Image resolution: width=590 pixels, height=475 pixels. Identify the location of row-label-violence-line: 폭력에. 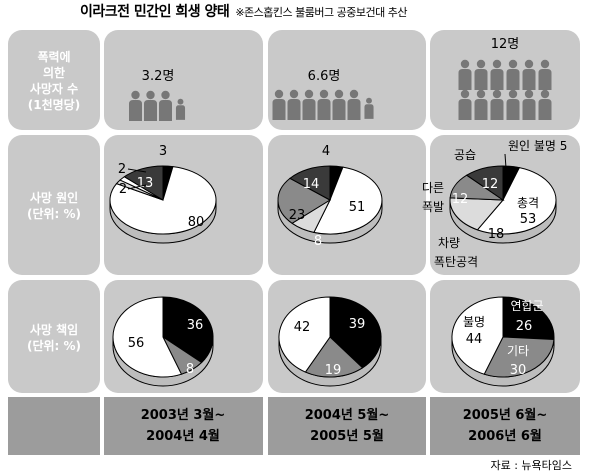
(53, 56).